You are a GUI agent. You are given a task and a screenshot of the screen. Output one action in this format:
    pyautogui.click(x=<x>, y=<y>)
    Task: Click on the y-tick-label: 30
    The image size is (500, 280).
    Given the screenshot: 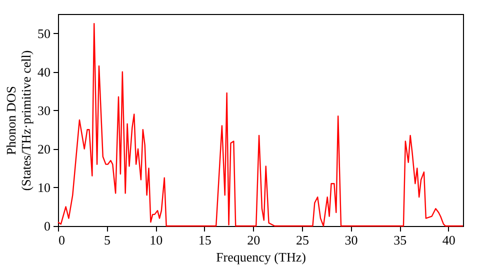 What is the action you would take?
    pyautogui.click(x=44, y=110)
    